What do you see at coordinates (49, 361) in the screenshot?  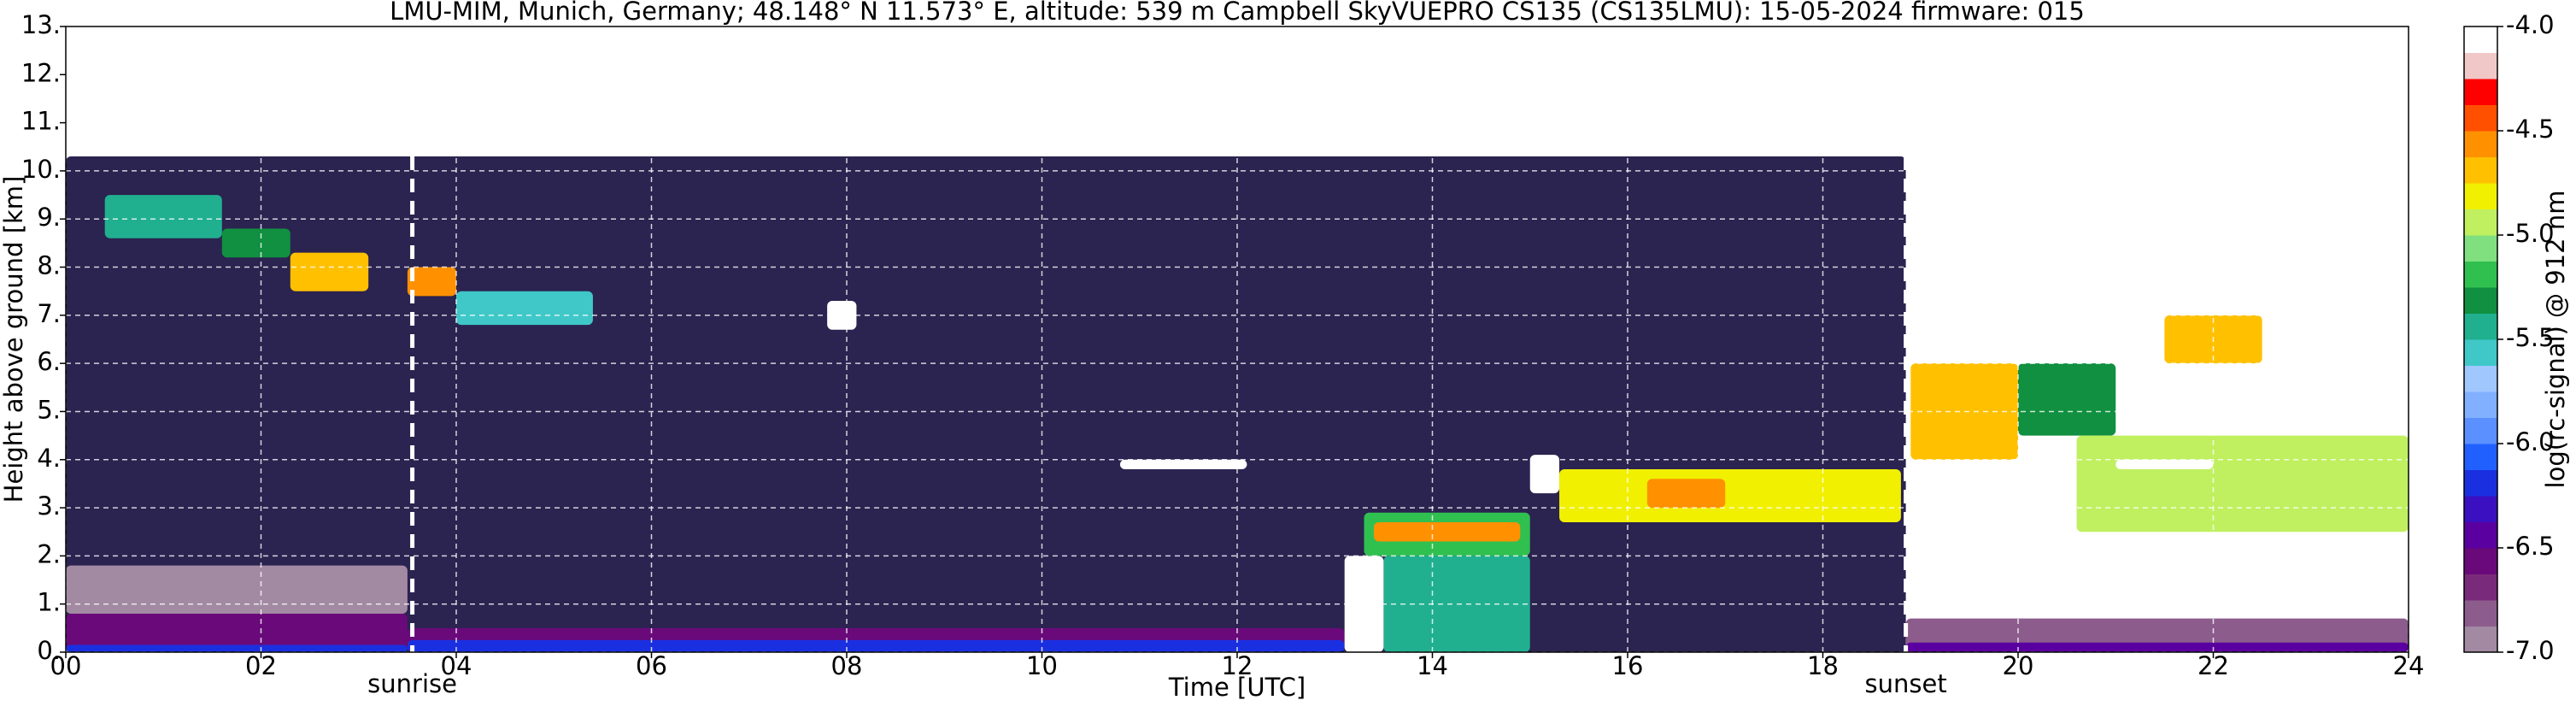 I see `y-tick-label: 6.` at bounding box center [49, 361].